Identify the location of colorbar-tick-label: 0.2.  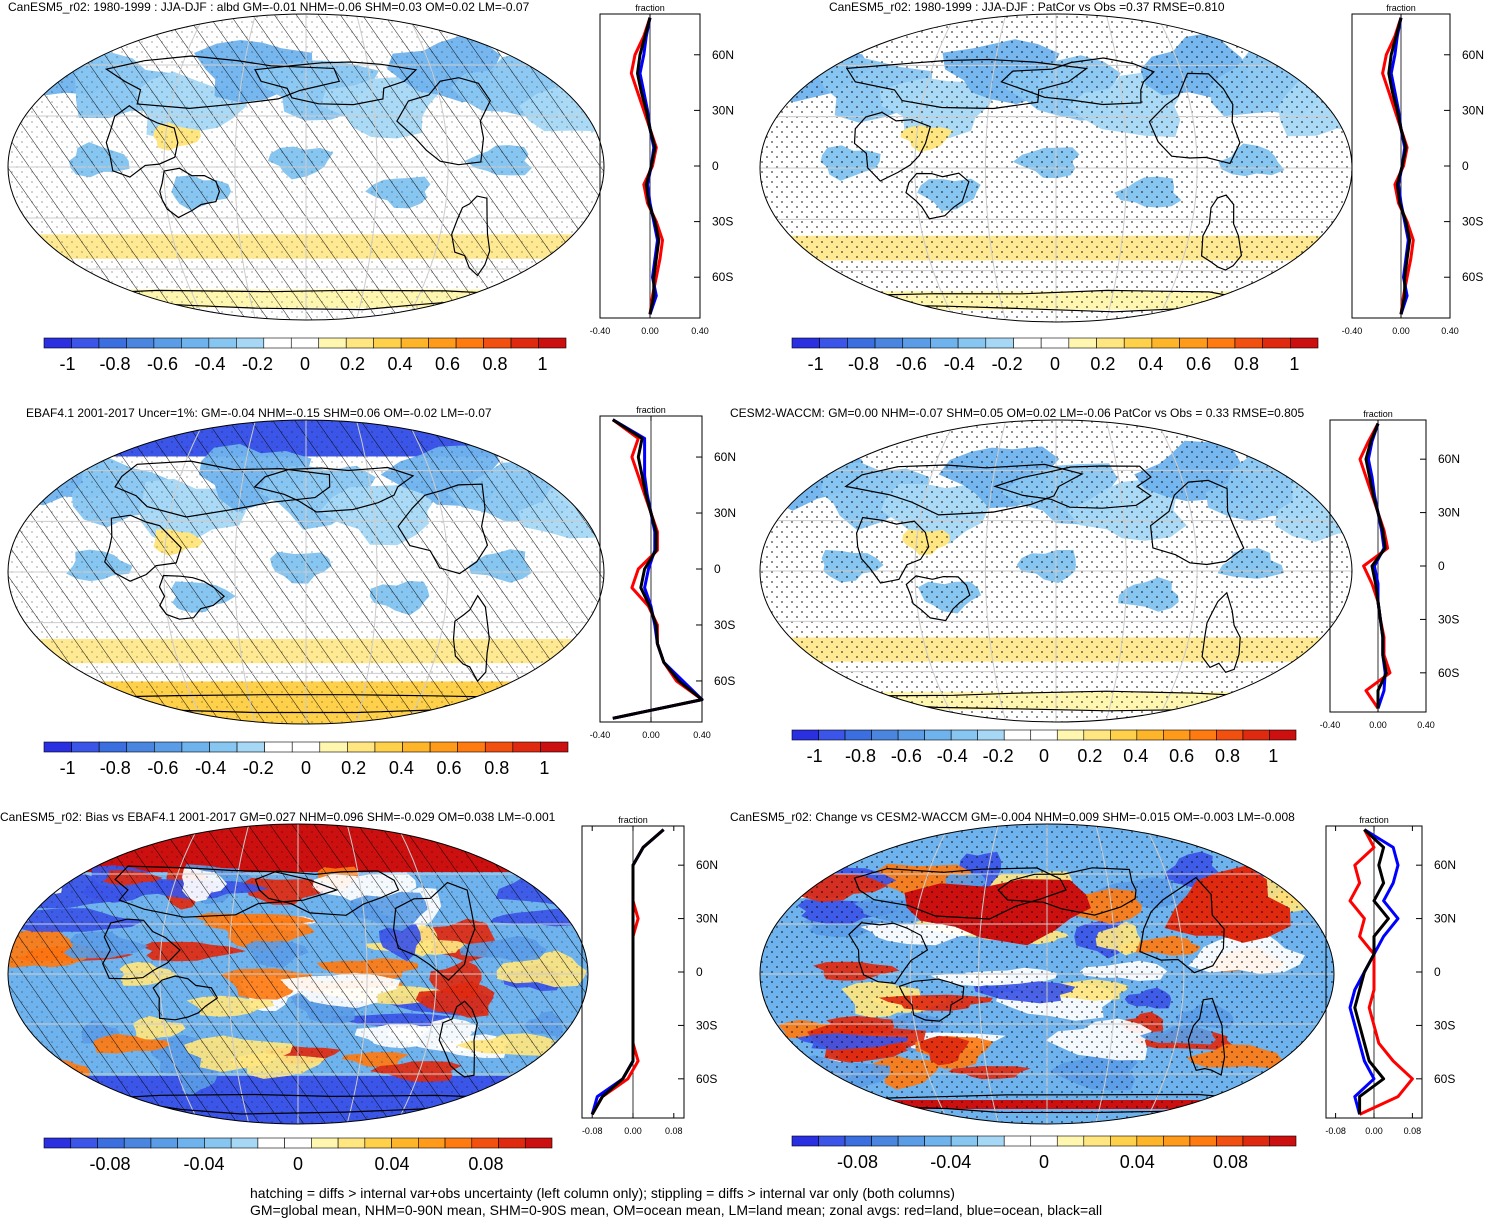
(353, 768).